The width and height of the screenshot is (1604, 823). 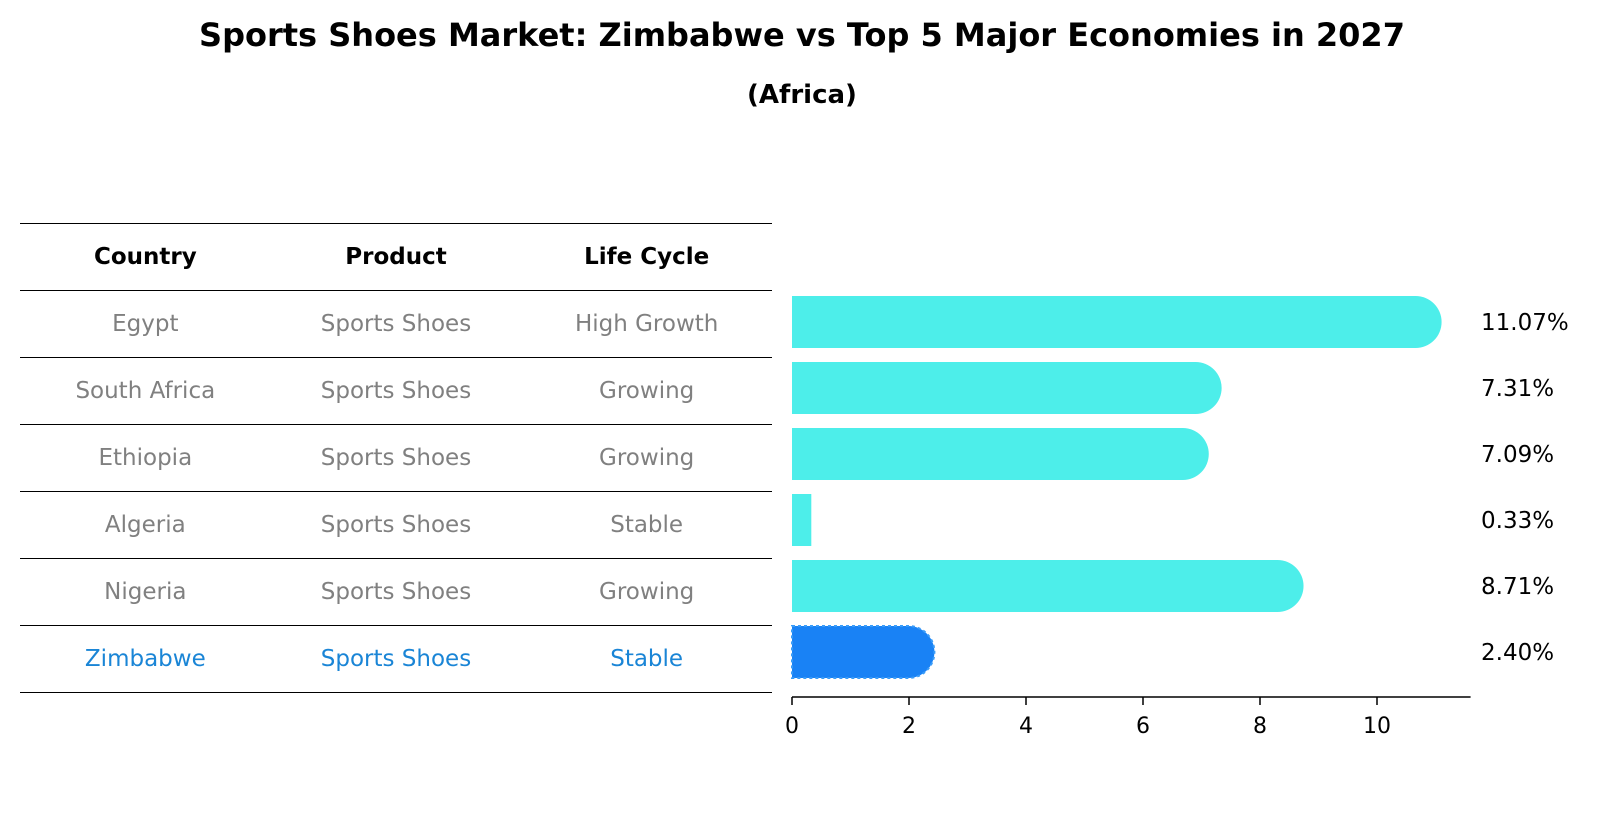 What do you see at coordinates (646, 324) in the screenshot?
I see `cell-life-cycle: High Growth` at bounding box center [646, 324].